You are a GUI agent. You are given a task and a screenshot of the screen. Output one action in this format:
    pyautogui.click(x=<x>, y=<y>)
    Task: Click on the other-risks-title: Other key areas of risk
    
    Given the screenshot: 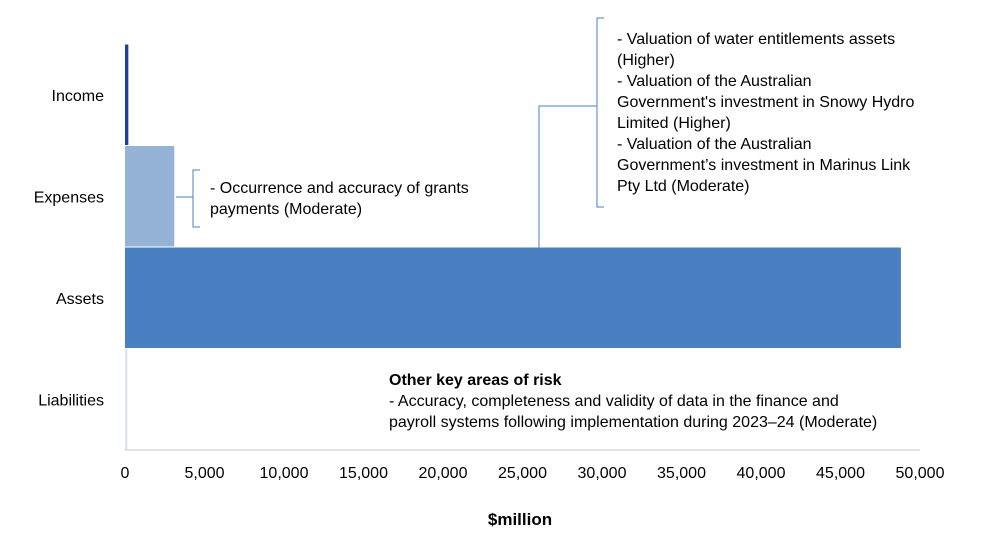 What is the action you would take?
    pyautogui.click(x=475, y=380)
    